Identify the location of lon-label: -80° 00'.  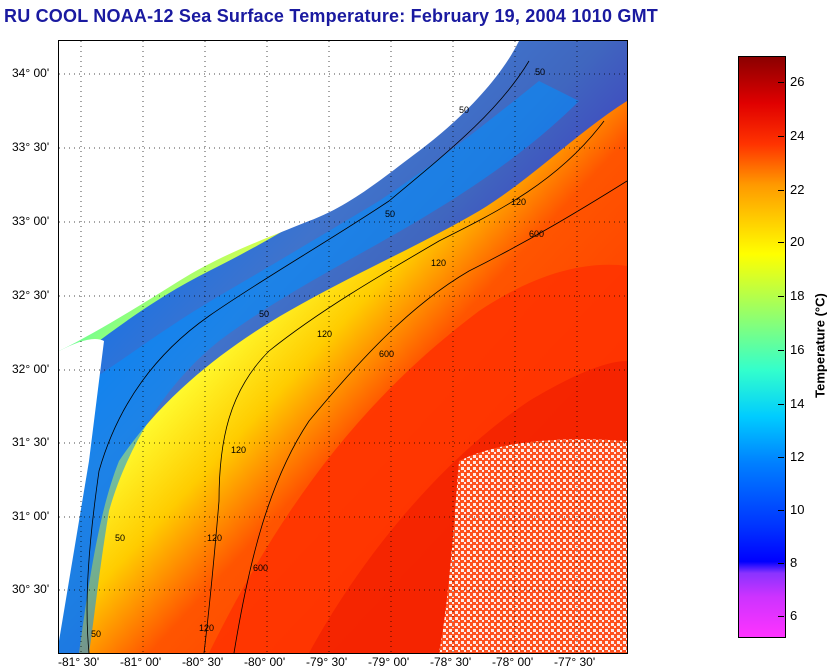
(265, 662).